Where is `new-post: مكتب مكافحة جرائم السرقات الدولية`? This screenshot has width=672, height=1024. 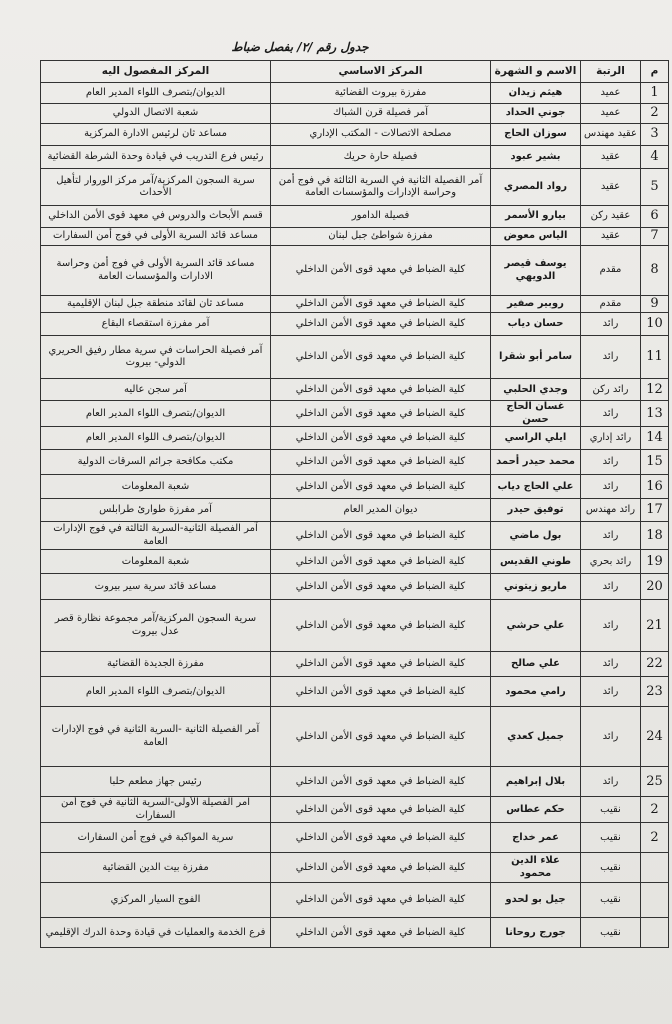
new-post: مكتب مكافحة جرائم السرقات الدولية is located at coordinates (155, 462).